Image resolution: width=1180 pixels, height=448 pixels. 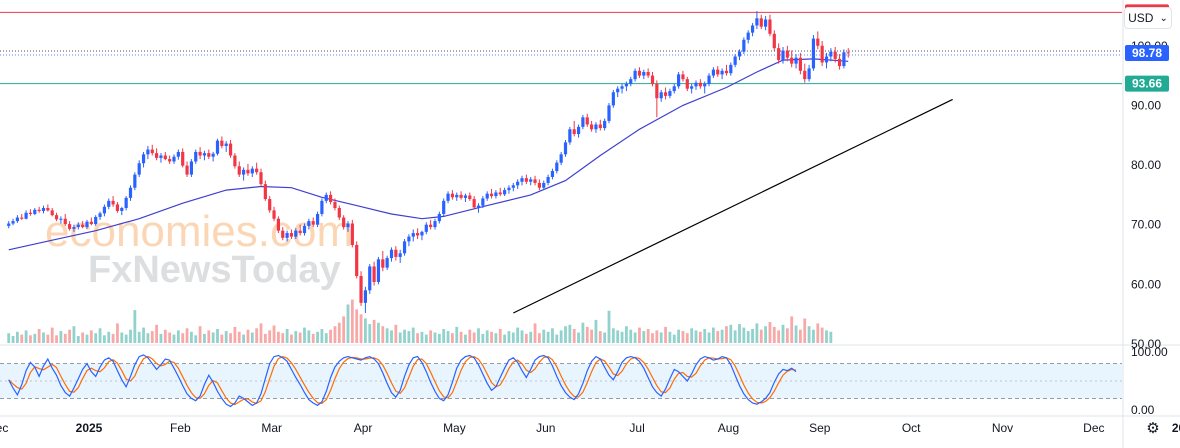 What do you see at coordinates (561, 381) in the screenshot?
I see `oscillator-panel` at bounding box center [561, 381].